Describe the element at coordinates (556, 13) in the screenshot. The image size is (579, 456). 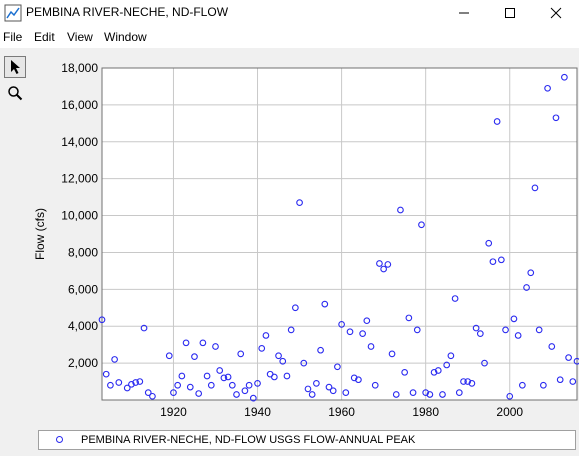
I see `close-button` at that location.